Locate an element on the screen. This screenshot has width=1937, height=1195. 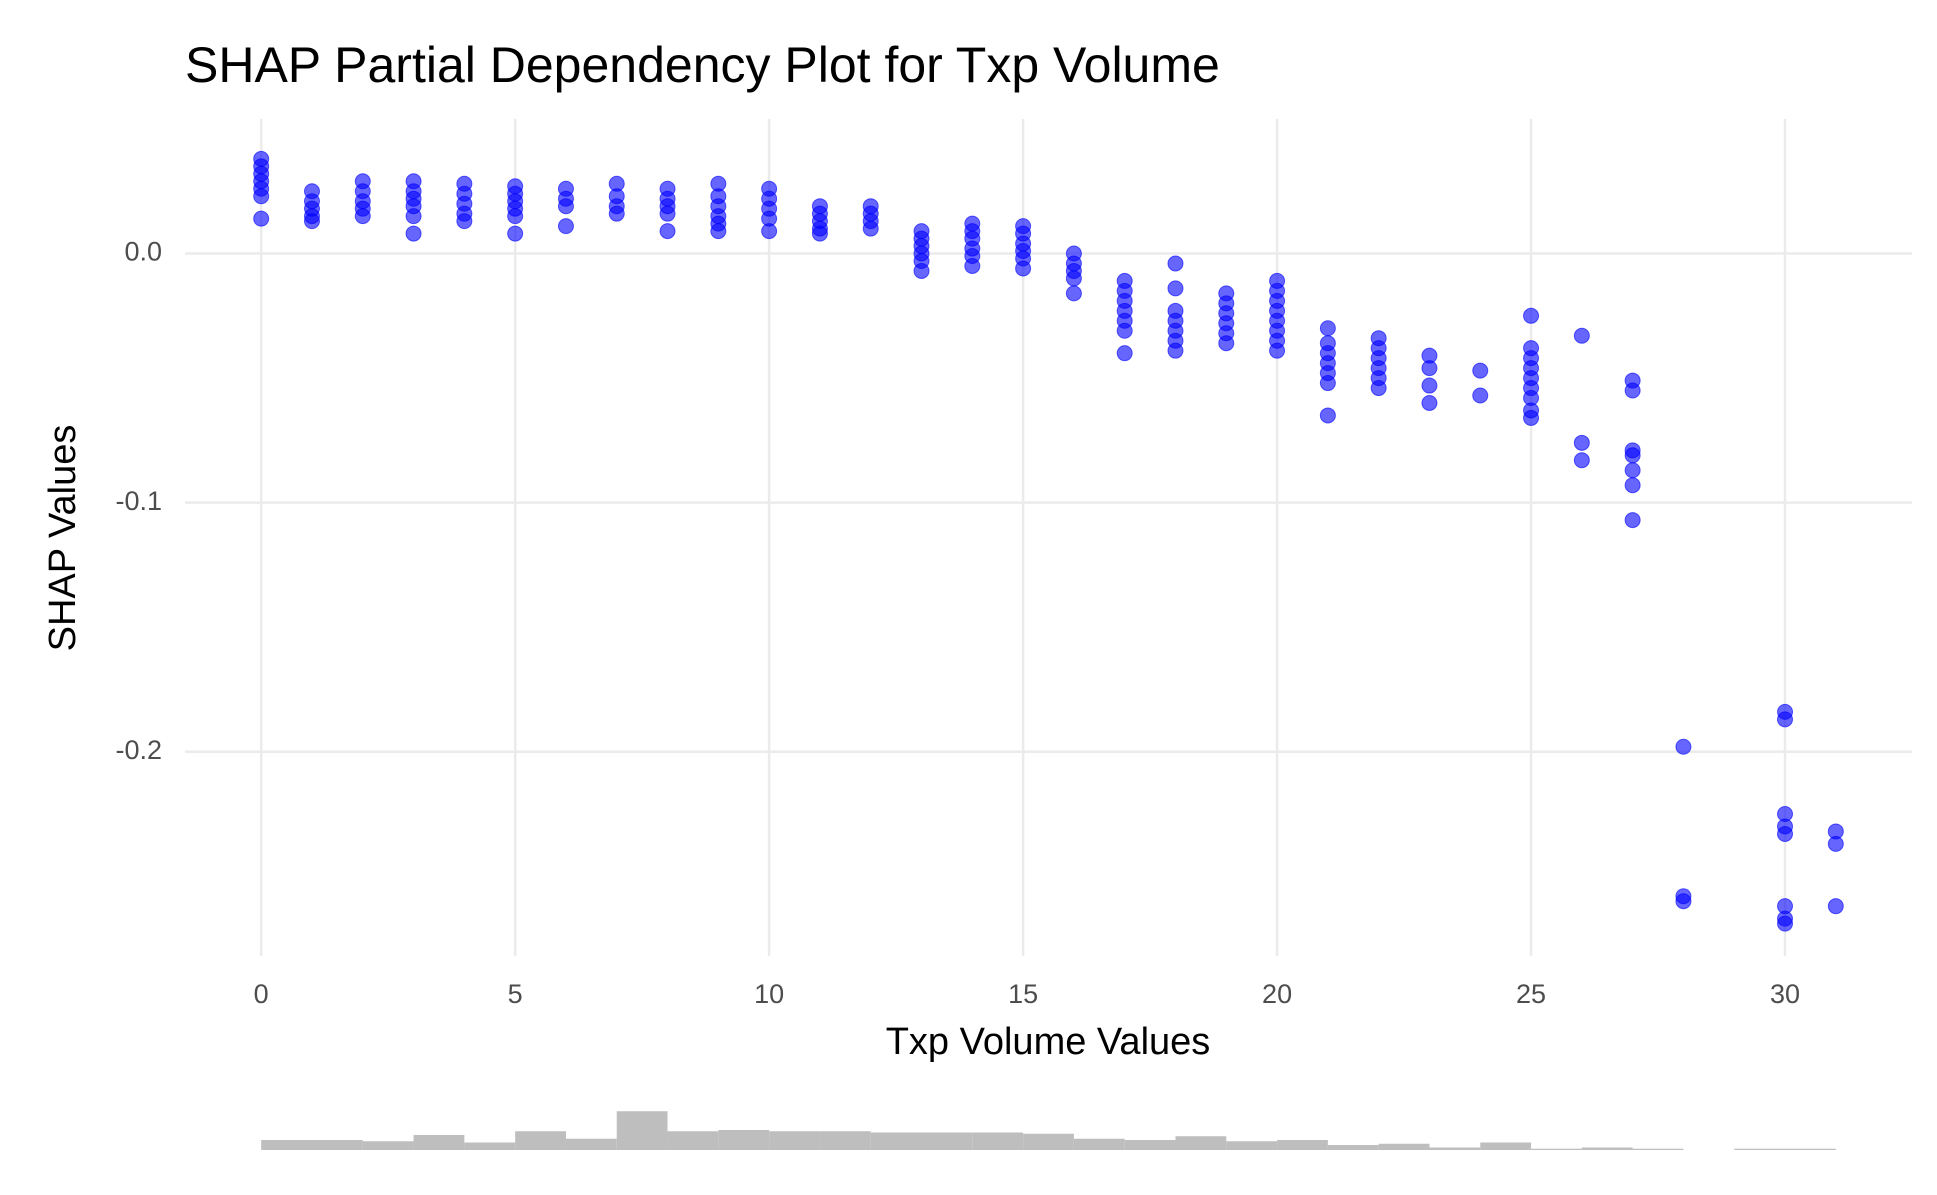
x-tick-label: 15 is located at coordinates (1023, 994).